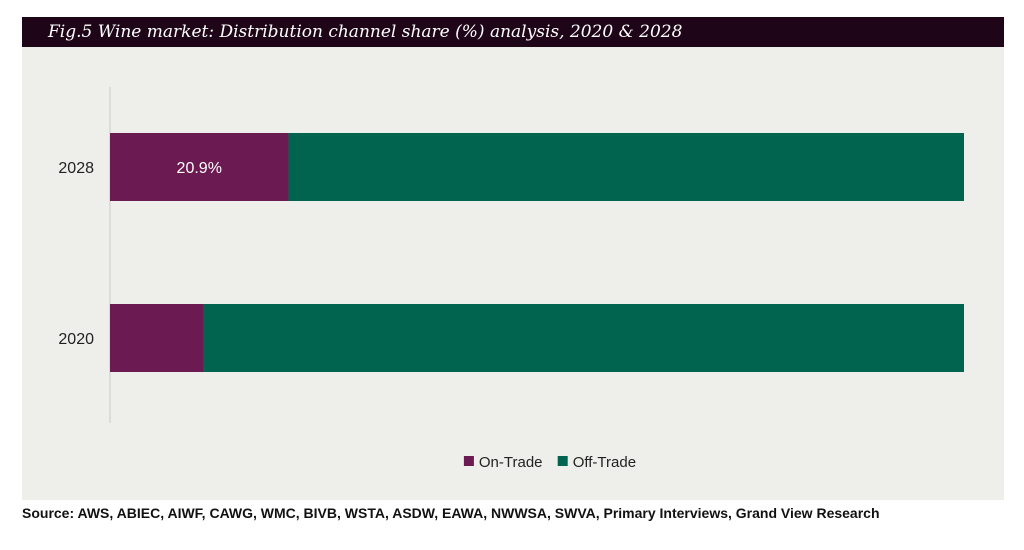 The width and height of the screenshot is (1024, 550). What do you see at coordinates (604, 462) in the screenshot?
I see `legend-label-off-trade: Off-Trade` at bounding box center [604, 462].